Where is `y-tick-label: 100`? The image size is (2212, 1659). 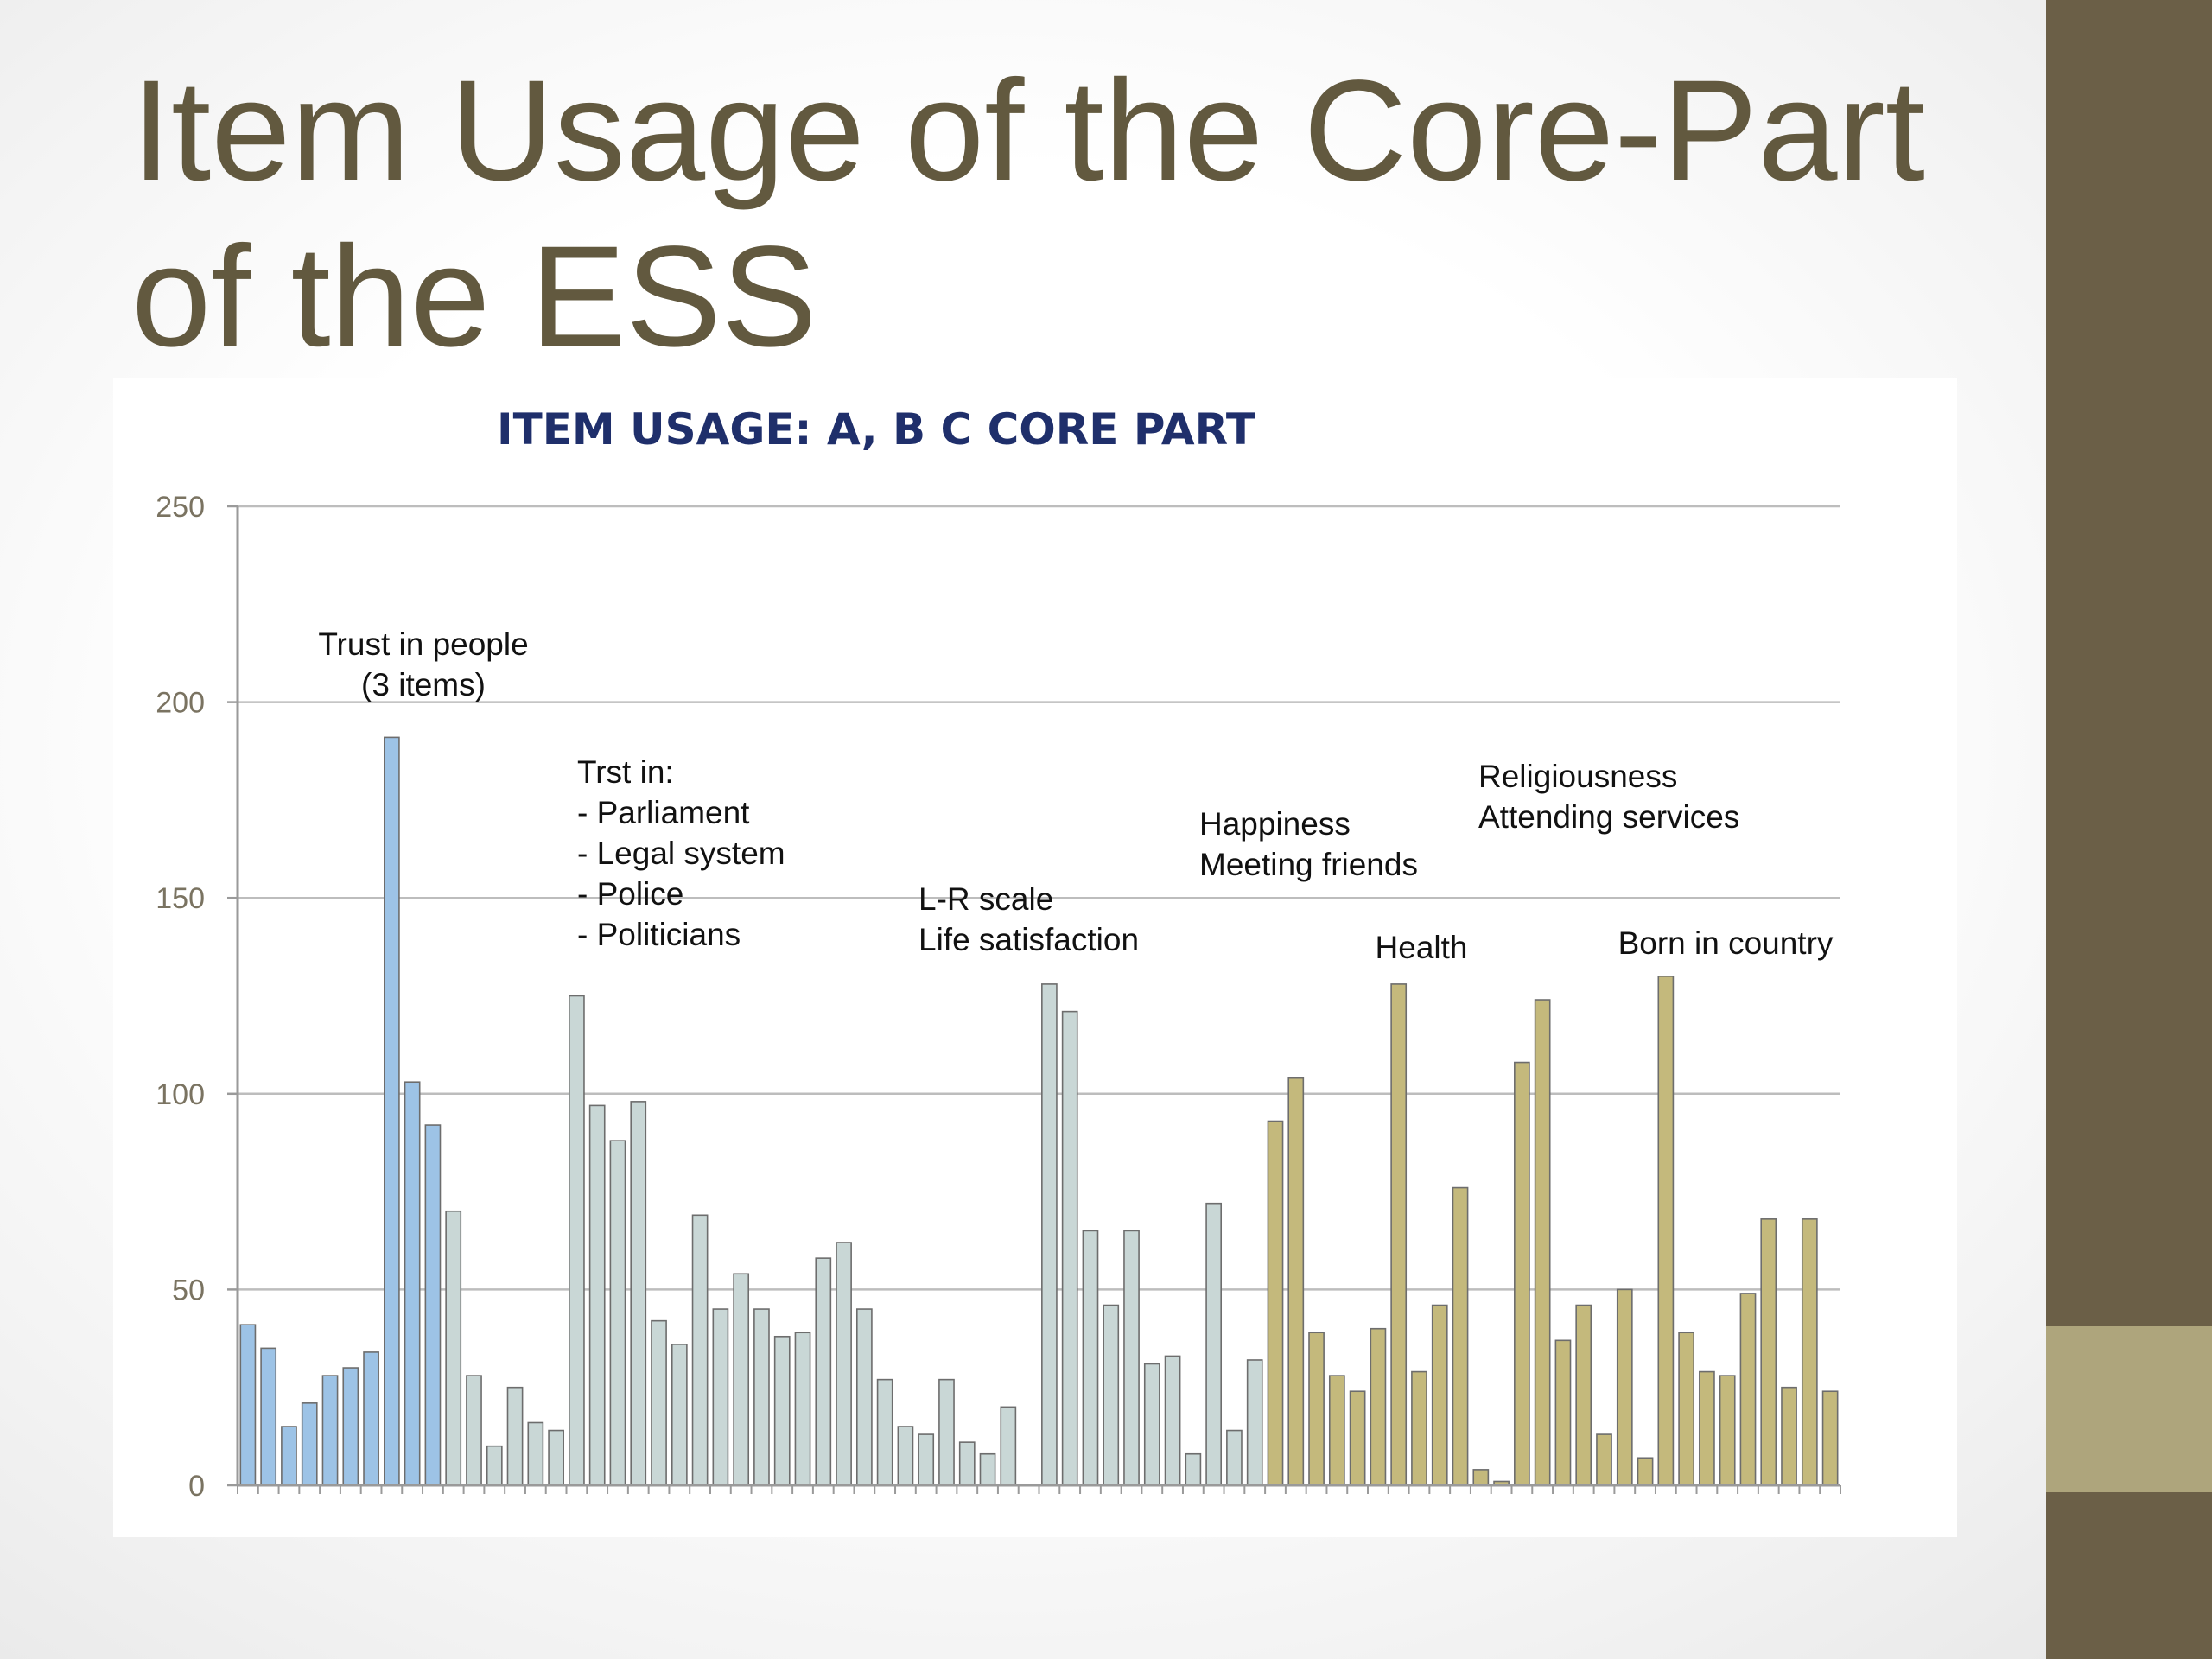 y-tick-label: 100 is located at coordinates (180, 1094).